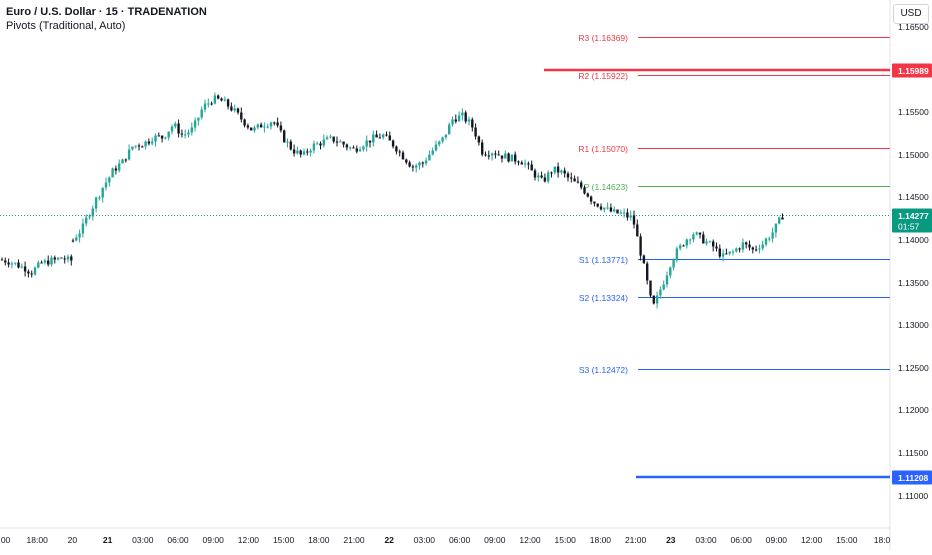  Describe the element at coordinates (389, 540) in the screenshot. I see `x-tick-label: 22` at that location.